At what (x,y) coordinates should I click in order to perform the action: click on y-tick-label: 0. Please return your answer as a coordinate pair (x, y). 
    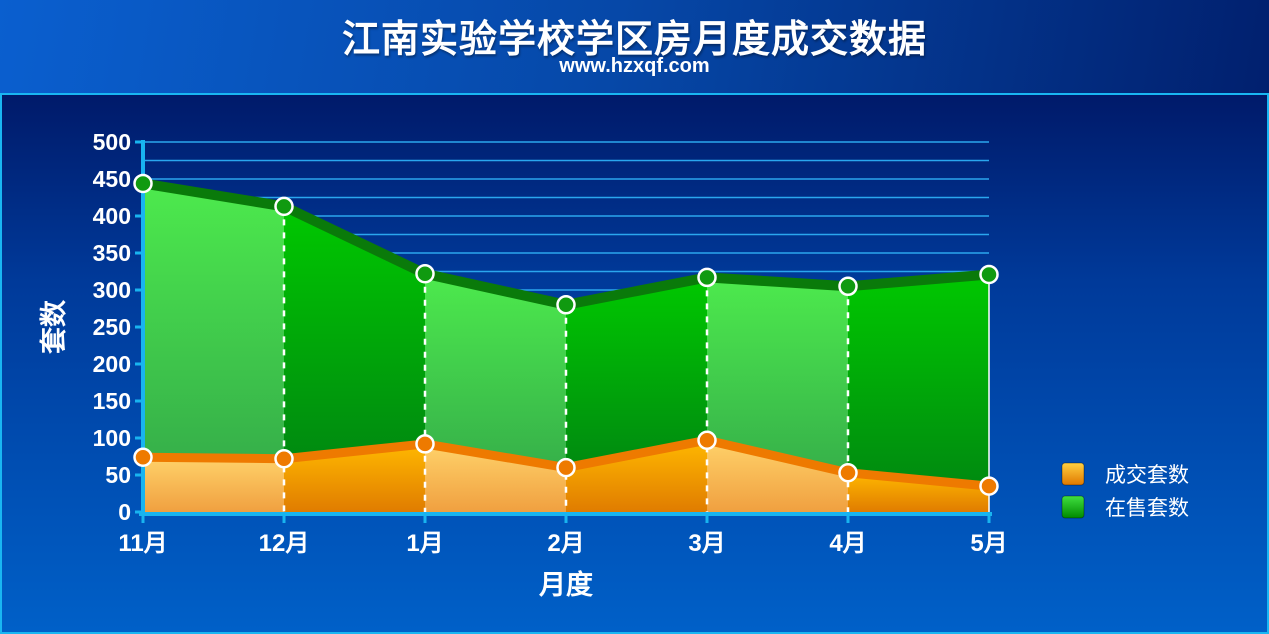
    Looking at the image, I should click on (124, 512).